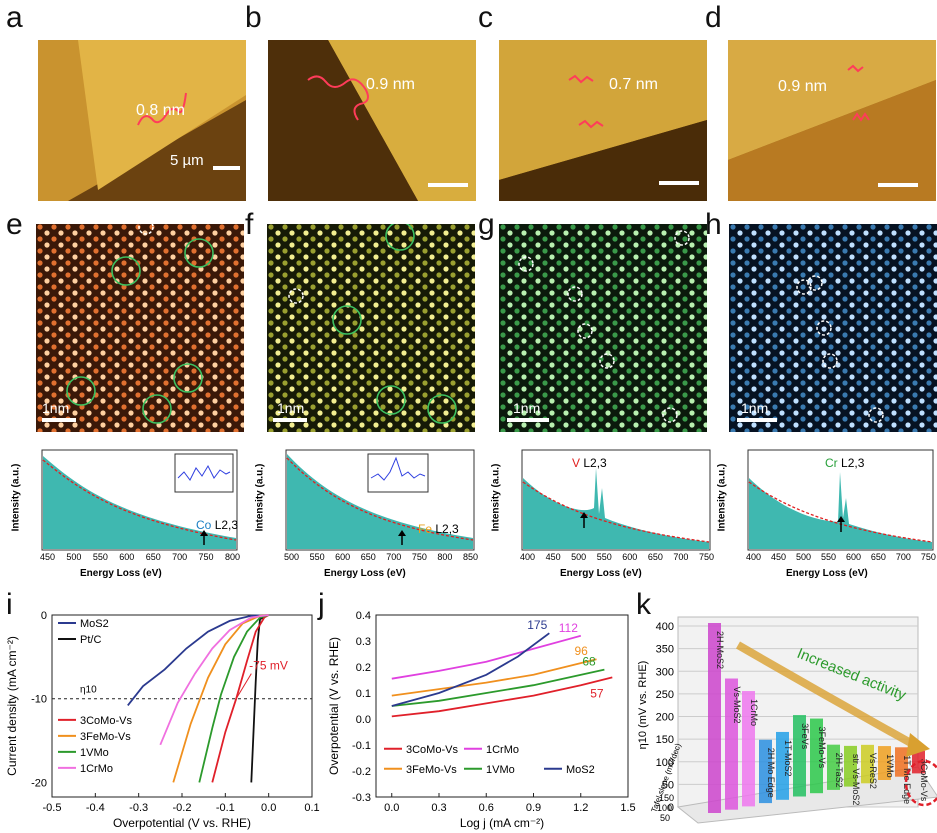  What do you see at coordinates (225, 808) in the screenshot?
I see `x-tick-label: -0.1` at bounding box center [225, 808].